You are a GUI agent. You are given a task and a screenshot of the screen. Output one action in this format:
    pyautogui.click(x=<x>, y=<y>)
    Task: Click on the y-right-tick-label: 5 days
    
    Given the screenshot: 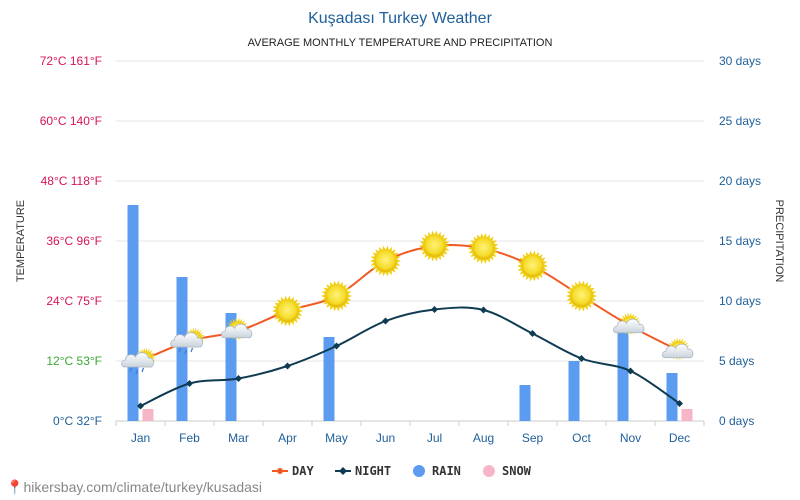 What is the action you would take?
    pyautogui.click(x=736, y=361)
    